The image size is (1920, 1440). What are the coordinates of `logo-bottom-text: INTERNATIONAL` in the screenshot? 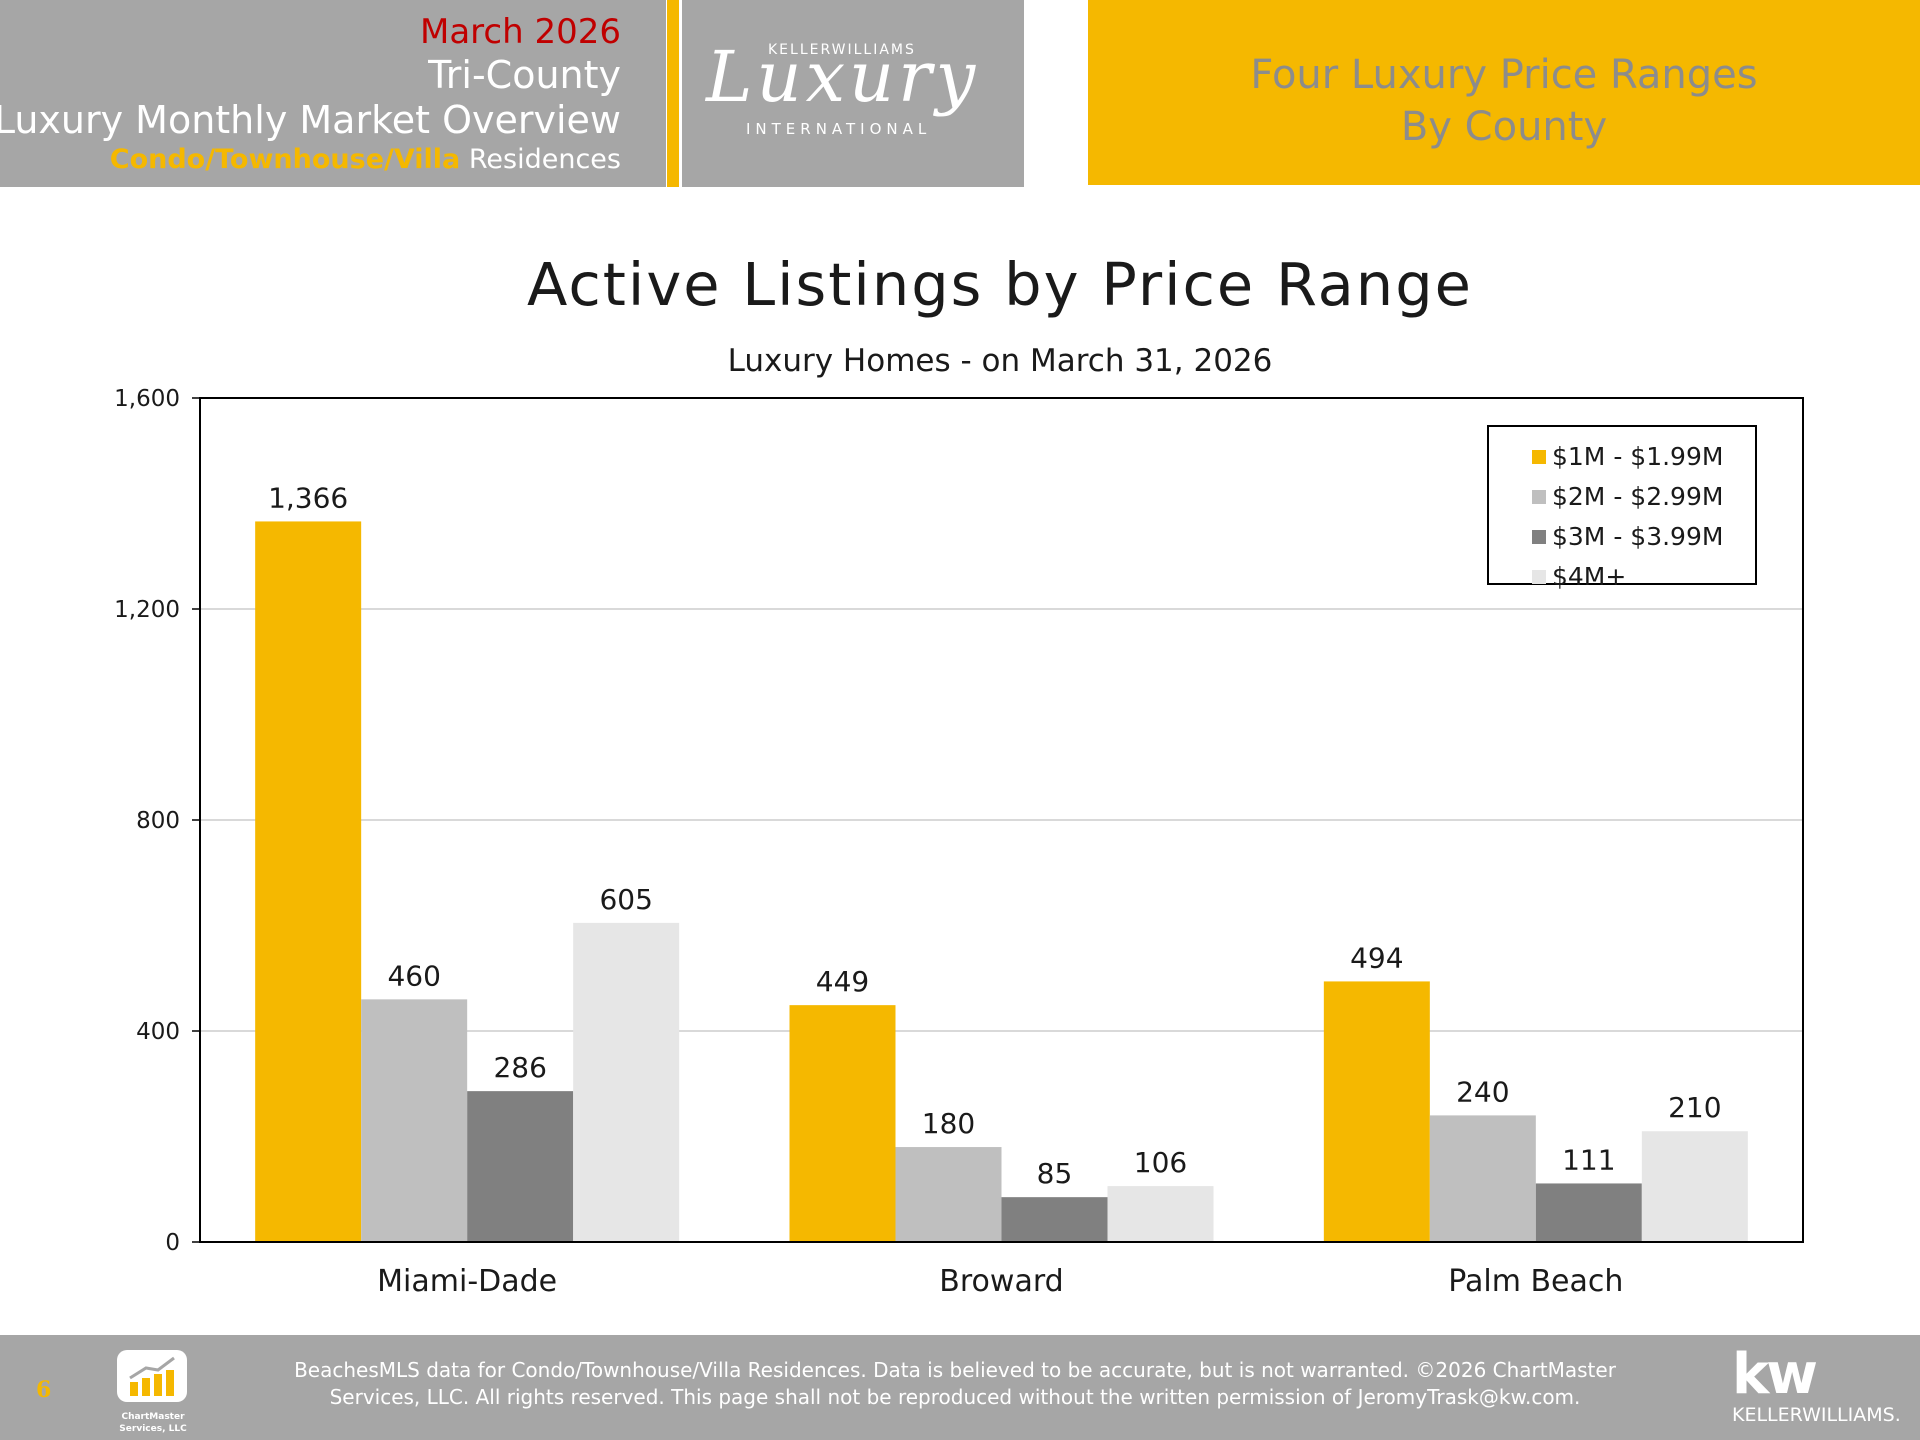 It's located at (839, 129).